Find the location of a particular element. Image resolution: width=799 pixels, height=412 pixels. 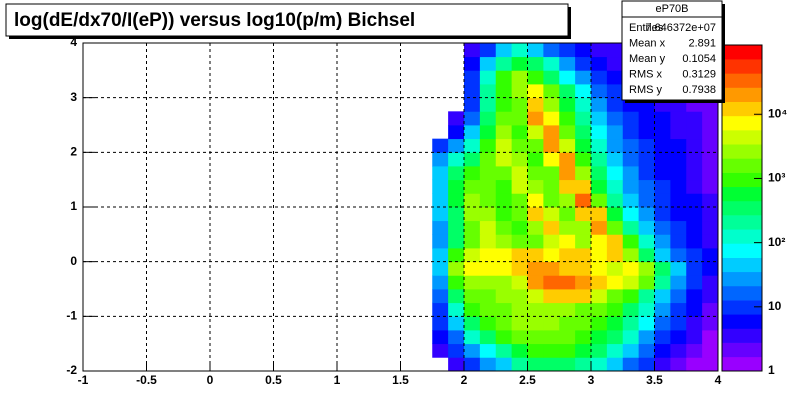

x-tick-label: 2.5 is located at coordinates (527, 380).